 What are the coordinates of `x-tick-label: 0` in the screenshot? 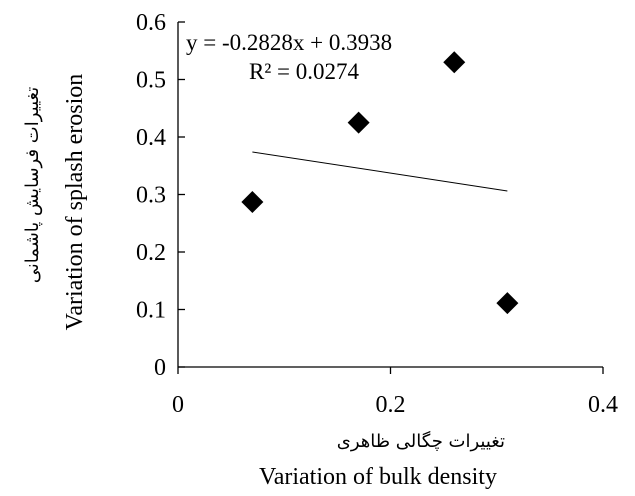 It's located at (178, 405).